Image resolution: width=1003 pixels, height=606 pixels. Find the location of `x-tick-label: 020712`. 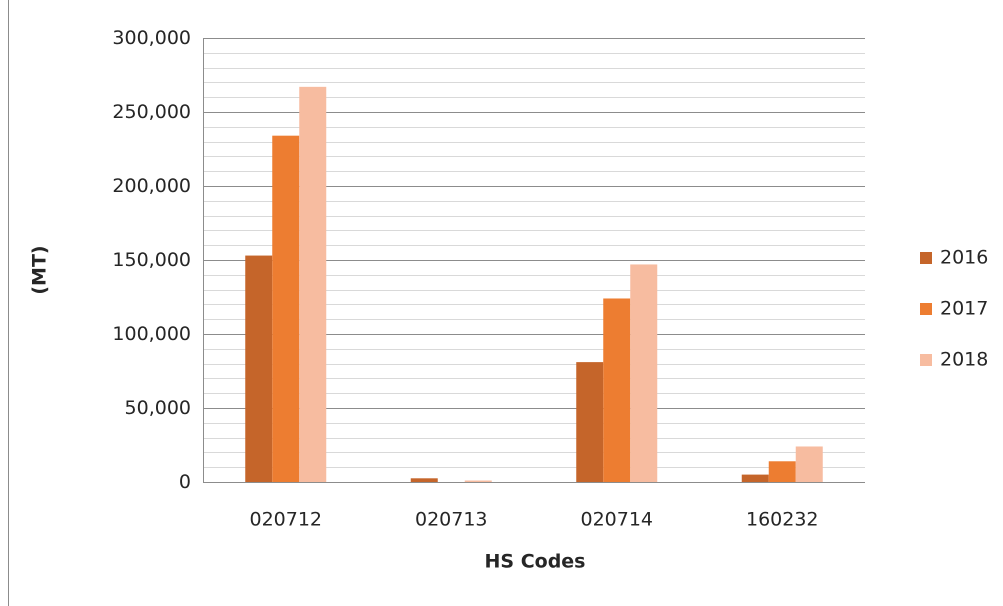

x-tick-label: 020712 is located at coordinates (285, 520).